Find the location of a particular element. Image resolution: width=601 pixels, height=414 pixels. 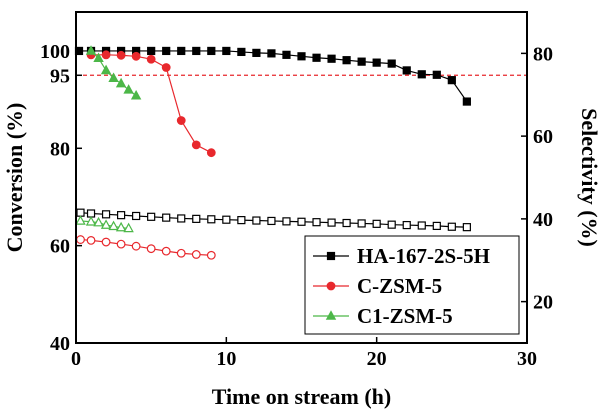

legend-entry: C1-ZSM-5 is located at coordinates (383, 316).